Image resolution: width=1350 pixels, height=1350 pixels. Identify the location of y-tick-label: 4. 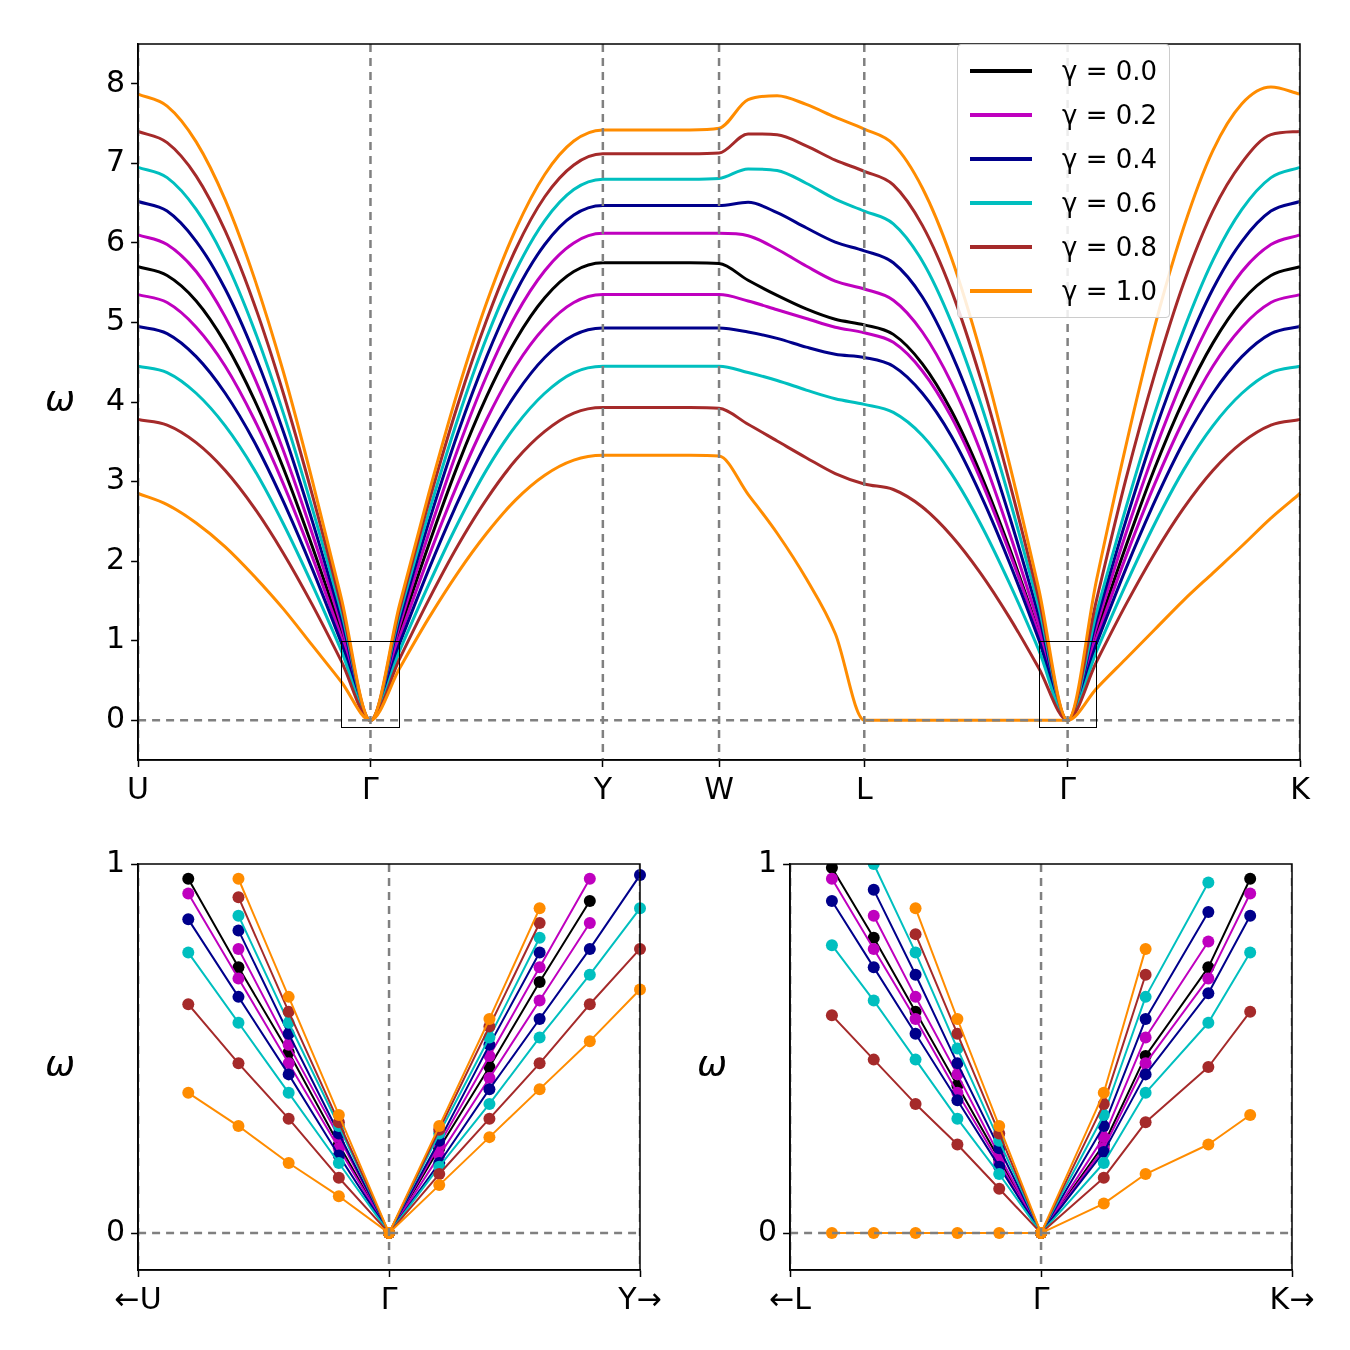
(115, 399).